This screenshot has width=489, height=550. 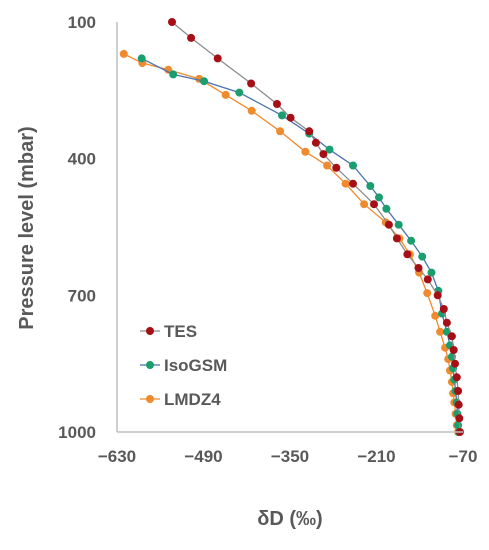 What do you see at coordinates (203, 456) in the screenshot?
I see `x-tick-label: −490` at bounding box center [203, 456].